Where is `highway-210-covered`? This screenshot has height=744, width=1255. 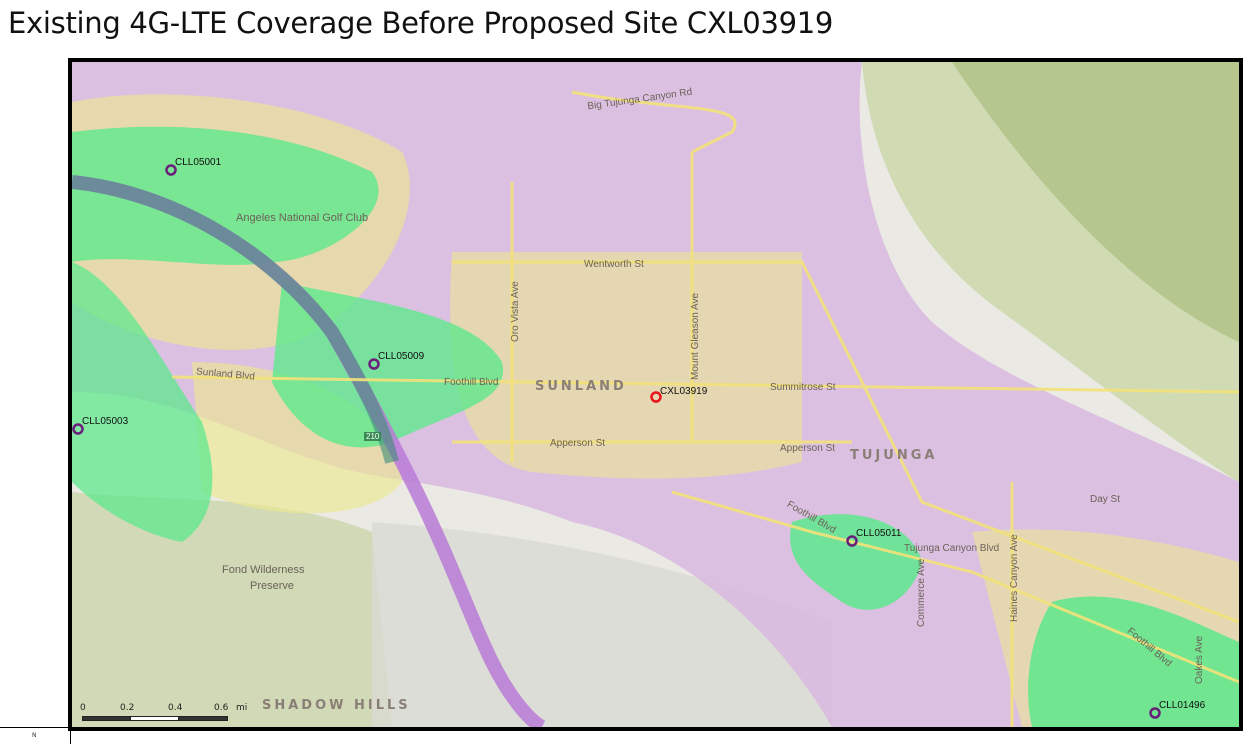
highway-210-covered is located at coordinates (235, 319).